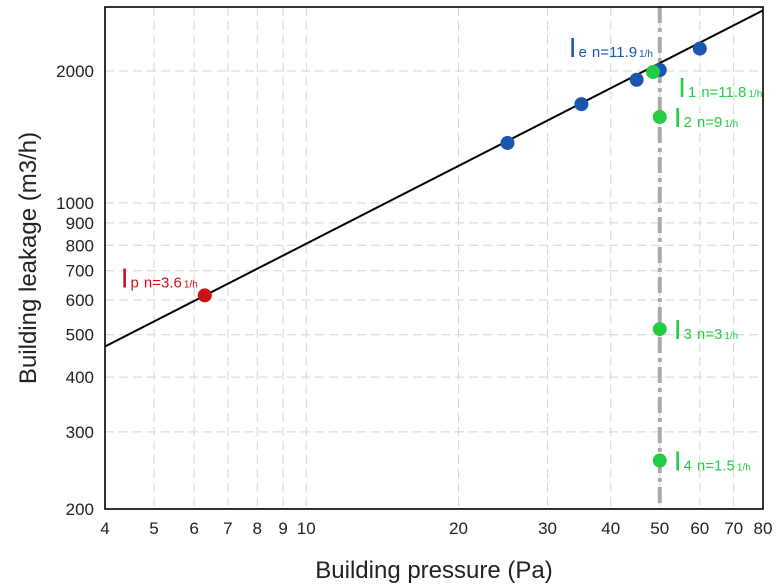  Describe the element at coordinates (610, 528) in the screenshot. I see `x-tick-label: 40` at that location.